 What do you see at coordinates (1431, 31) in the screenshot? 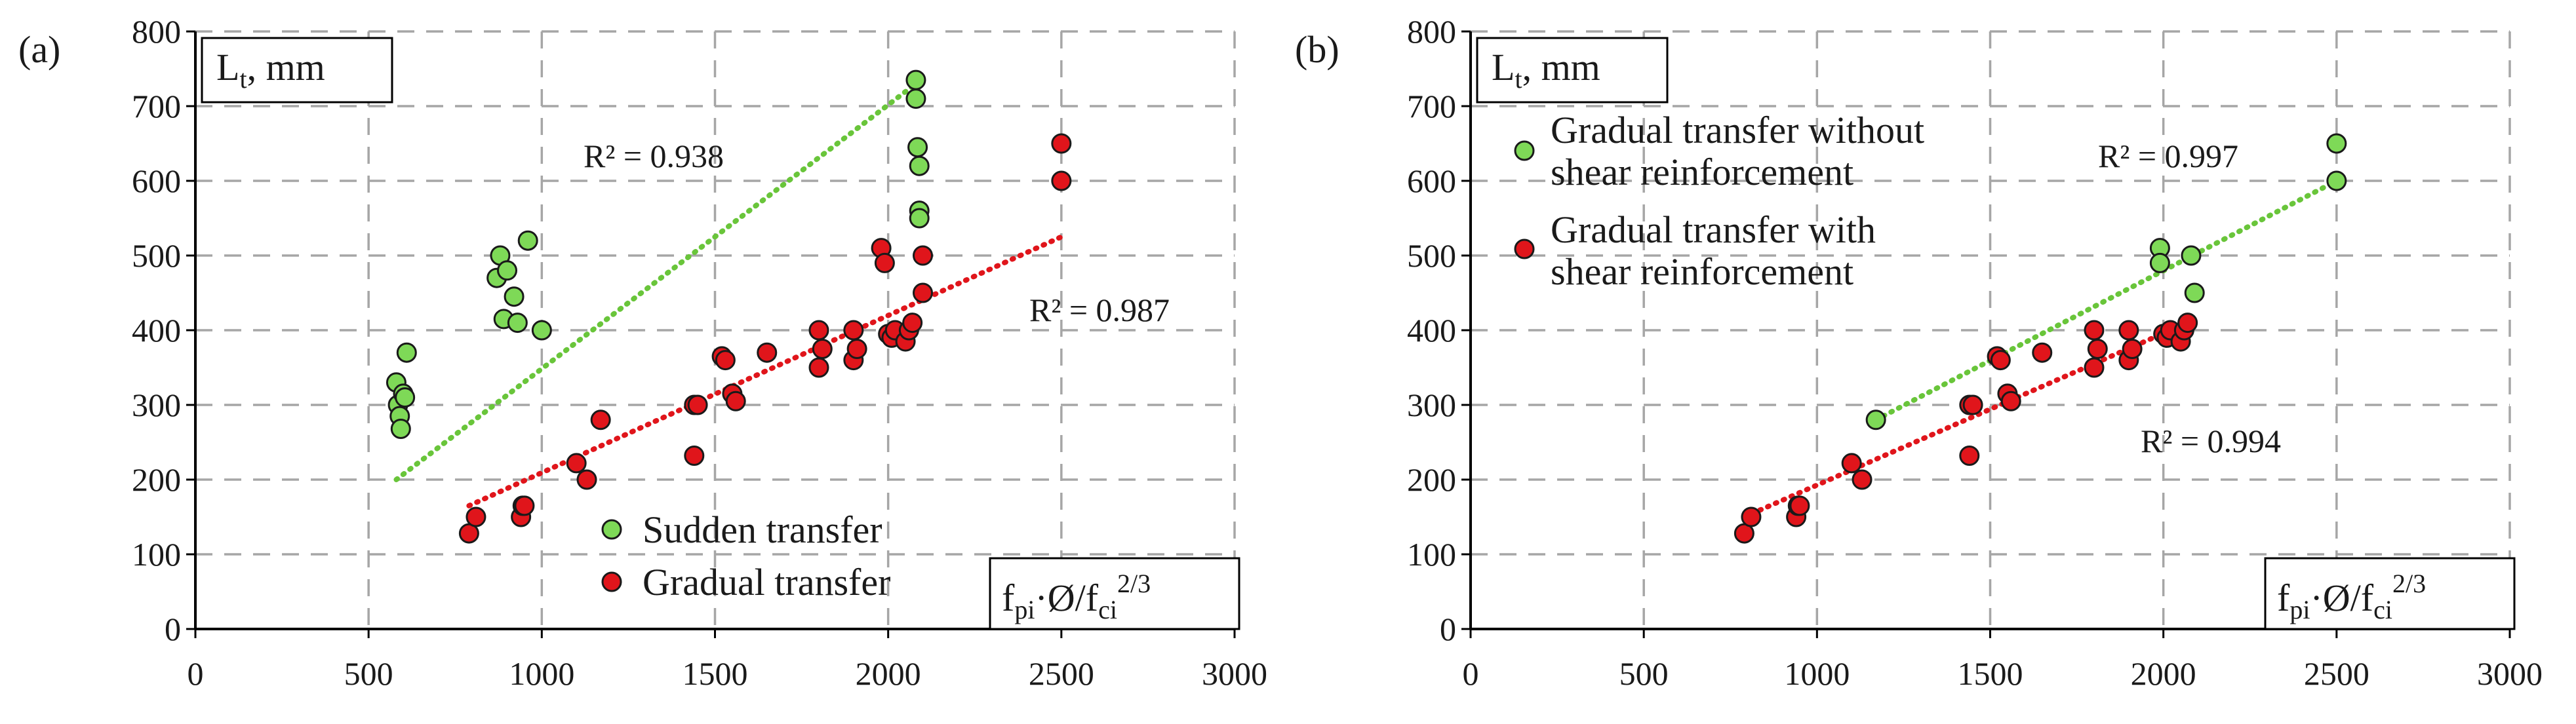
I see `y-tick-label: 800` at bounding box center [1431, 31].